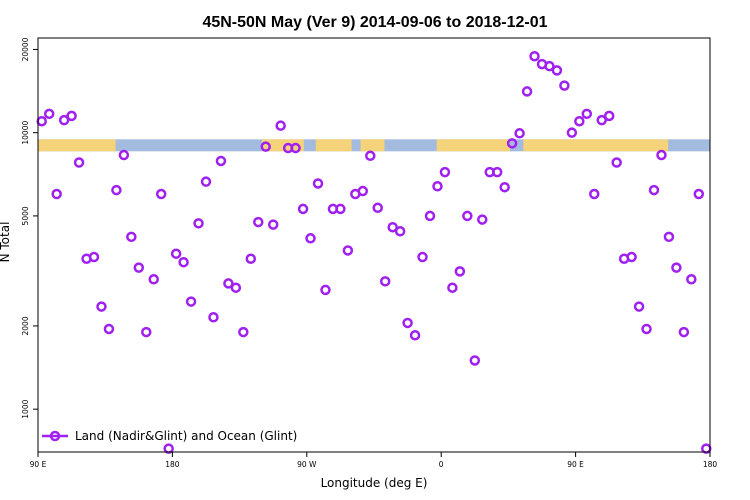  Describe the element at coordinates (25, 133) in the screenshot. I see `y-tick-label: 10000` at that location.